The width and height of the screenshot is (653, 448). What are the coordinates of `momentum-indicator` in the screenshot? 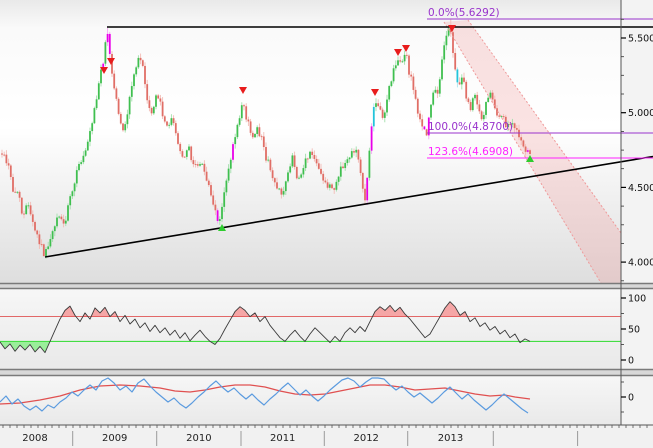 It's located at (265, 395).